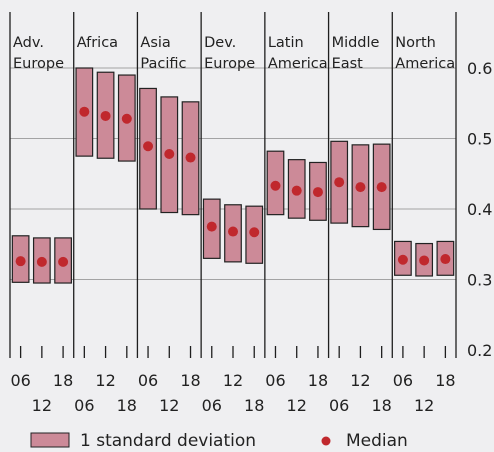  I want to click on region-label: Middle, so click(356, 43).